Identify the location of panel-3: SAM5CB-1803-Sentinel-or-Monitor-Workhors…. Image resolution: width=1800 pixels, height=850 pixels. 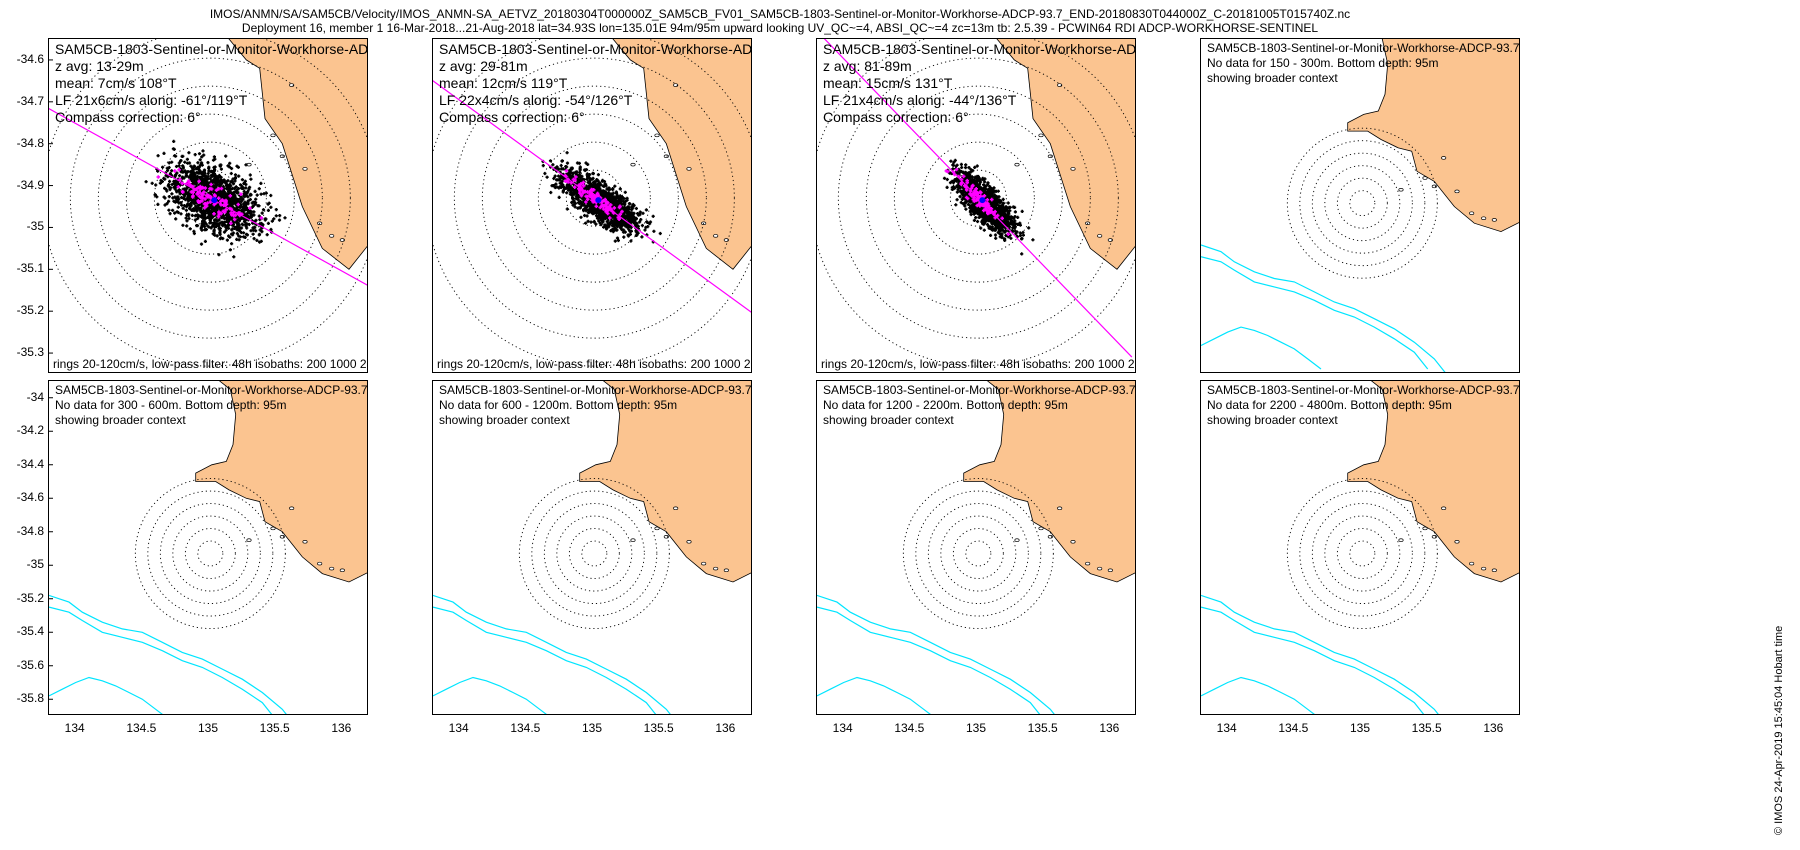
(976, 205).